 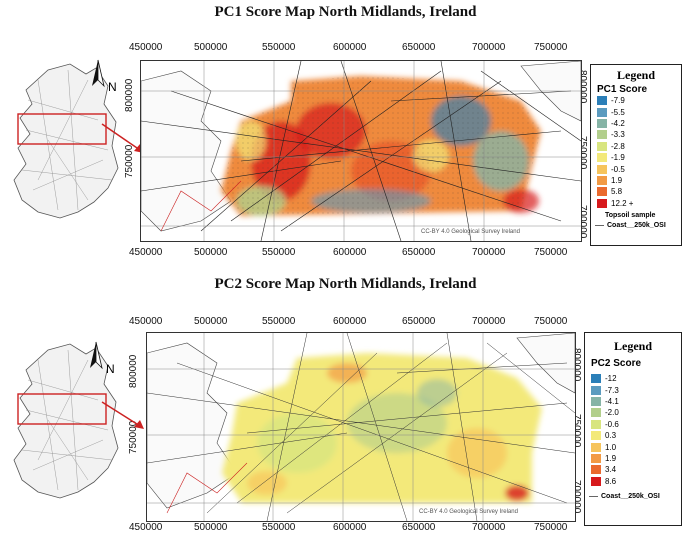 What do you see at coordinates (622, 203) in the screenshot?
I see `legend-entry-label: 12.2 +` at bounding box center [622, 203].